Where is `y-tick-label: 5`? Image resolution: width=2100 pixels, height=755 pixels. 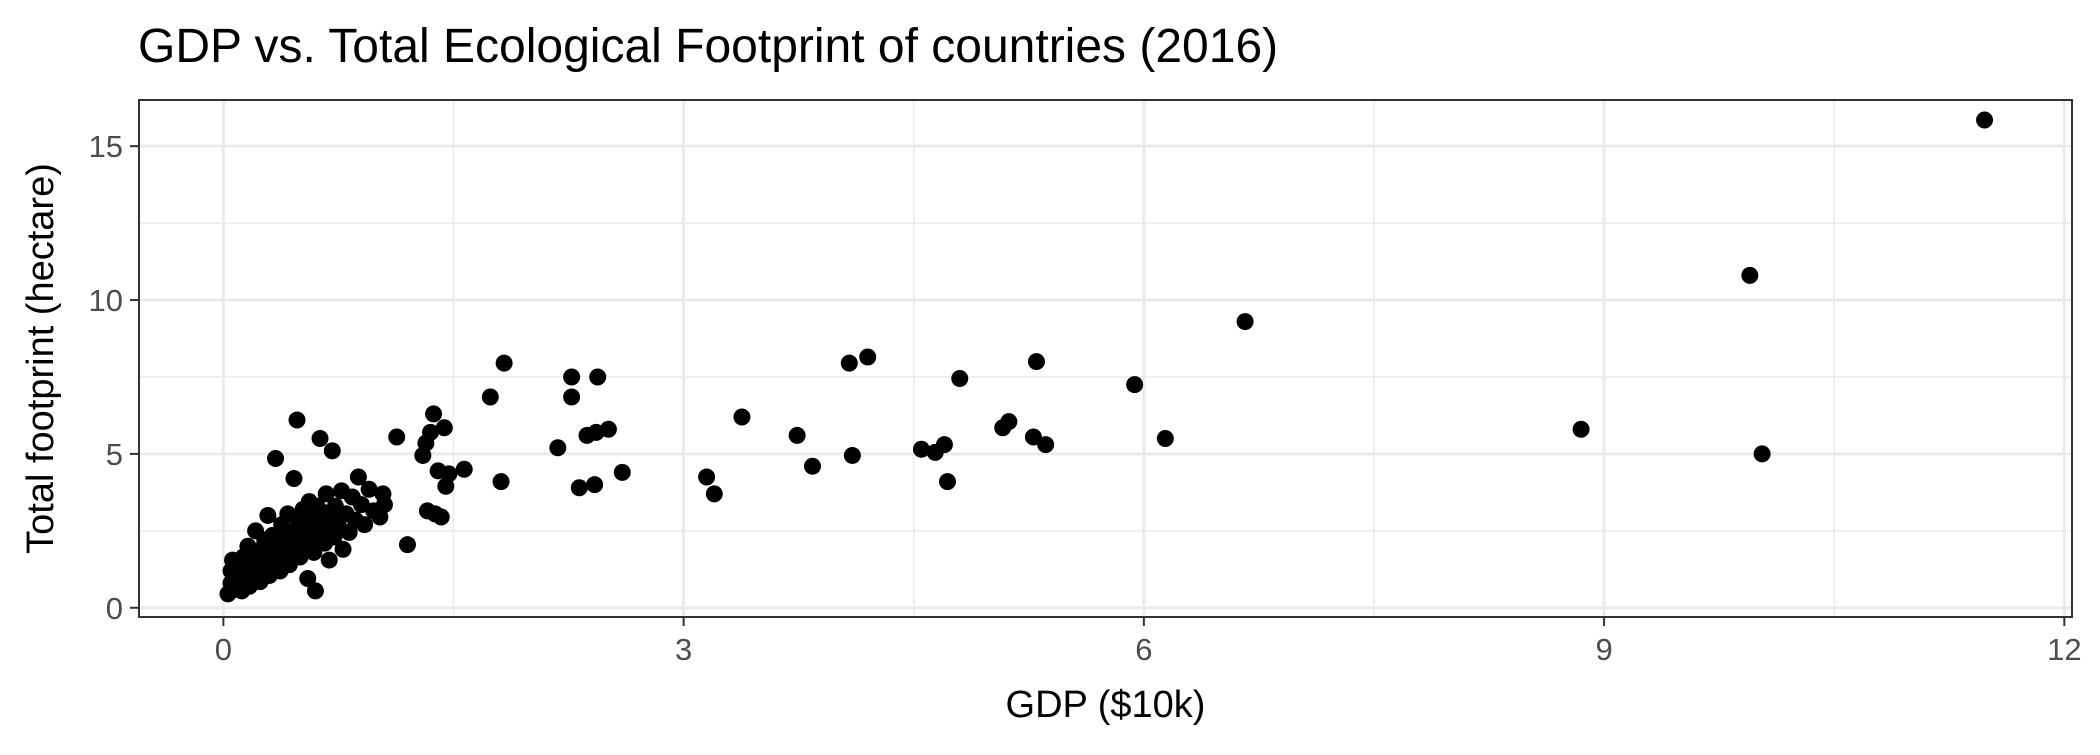
y-tick-label: 5 is located at coordinates (114, 454).